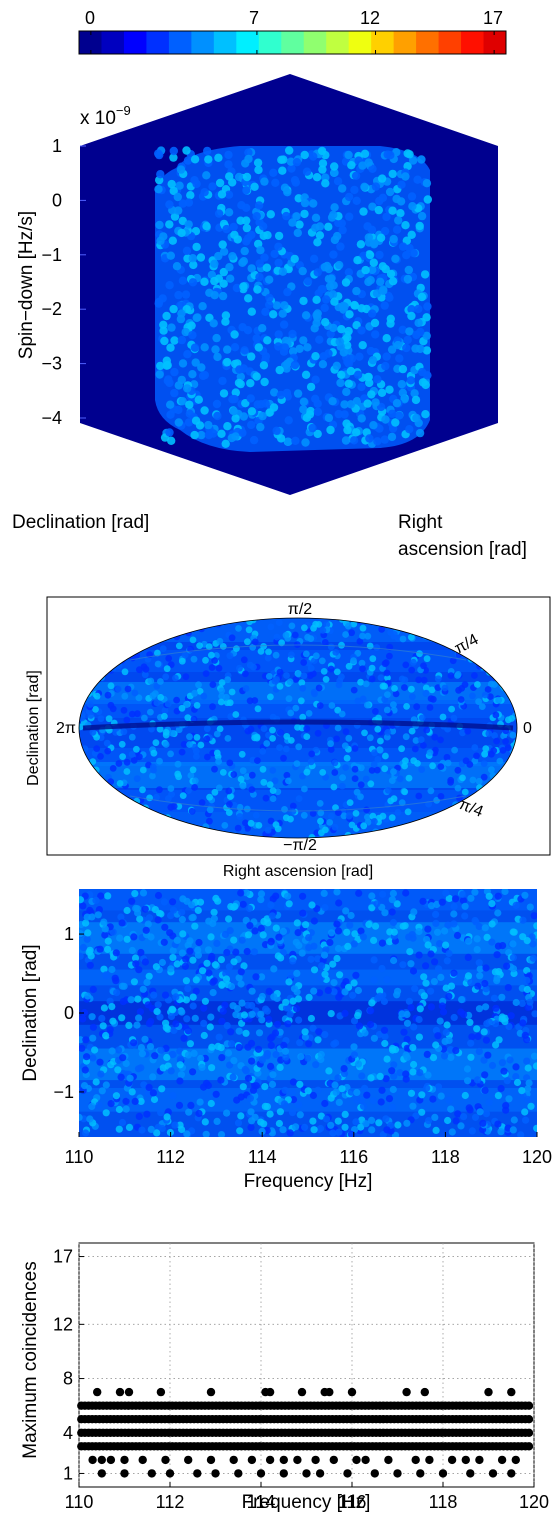  I want to click on p3-xlabel: Frequency [Hz], so click(308, 1181).